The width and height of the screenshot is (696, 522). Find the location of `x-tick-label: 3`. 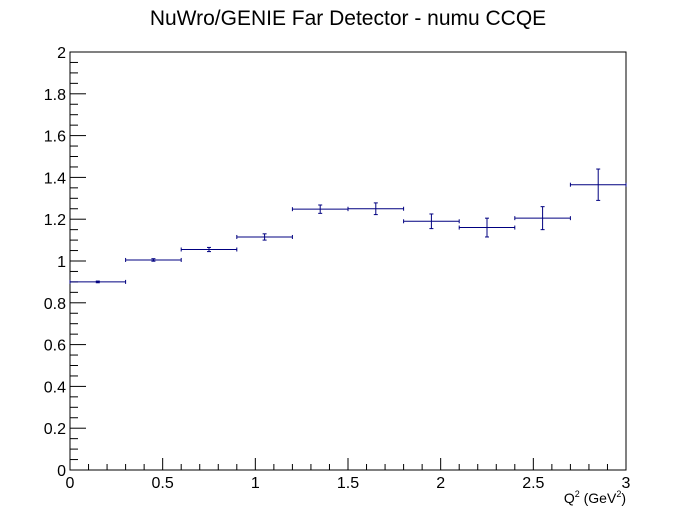

x-tick-label: 3 is located at coordinates (626, 483).